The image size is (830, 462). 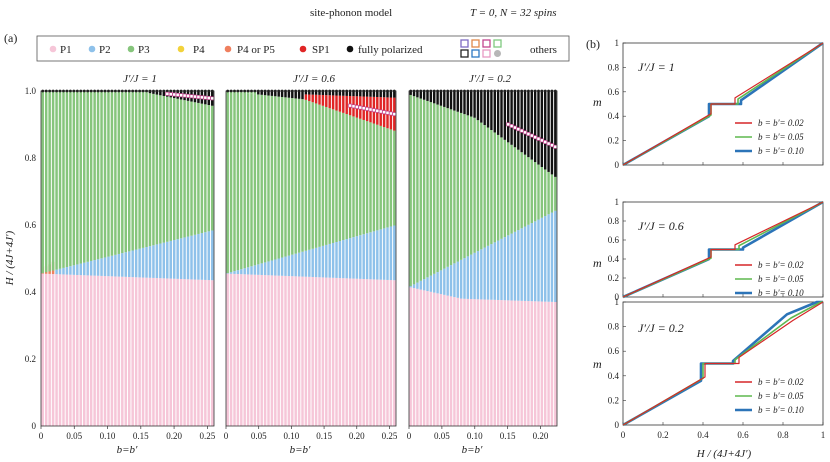 I want to click on ytick-label: 0.2, so click(x=30, y=359).